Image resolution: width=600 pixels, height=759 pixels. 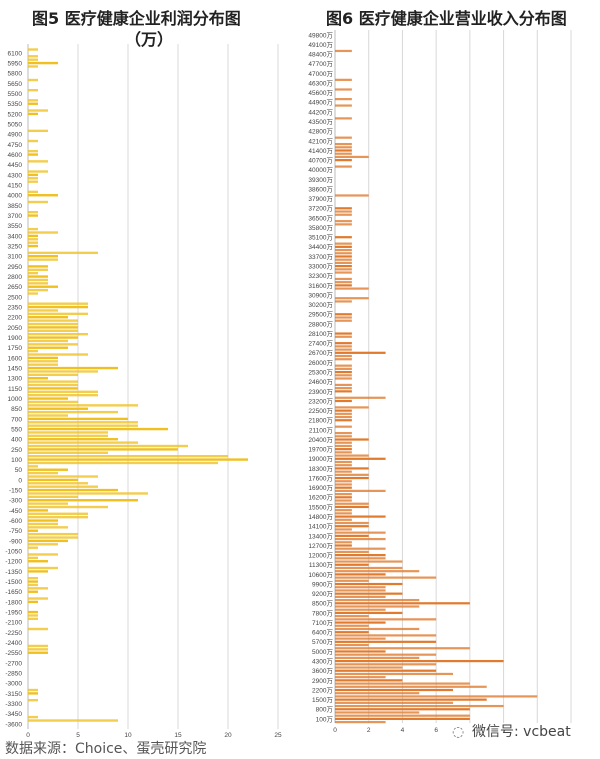 What do you see at coordinates (16, 409) in the screenshot?
I see `y-tick-label: 850` at bounding box center [16, 409].